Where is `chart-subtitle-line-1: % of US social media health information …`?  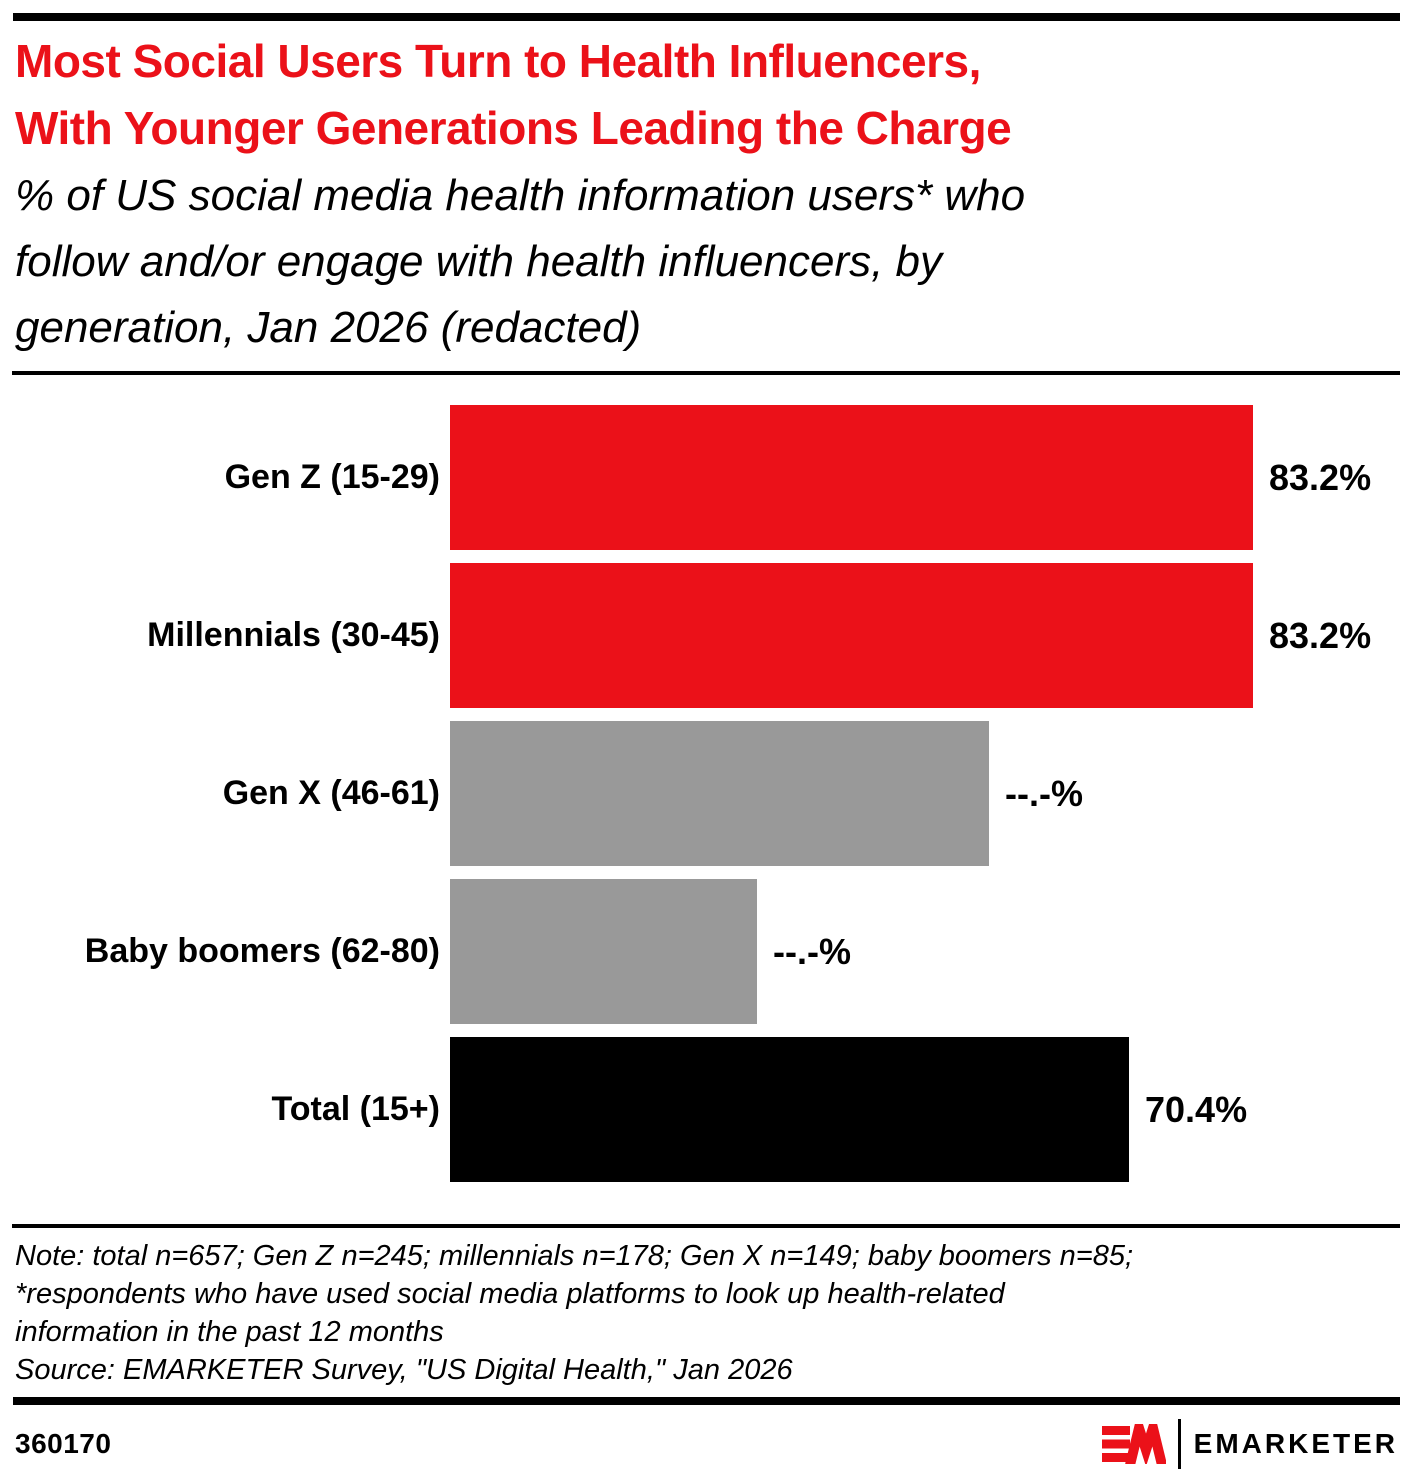 chart-subtitle-line-1: % of US social media health information … is located at coordinates (520, 195).